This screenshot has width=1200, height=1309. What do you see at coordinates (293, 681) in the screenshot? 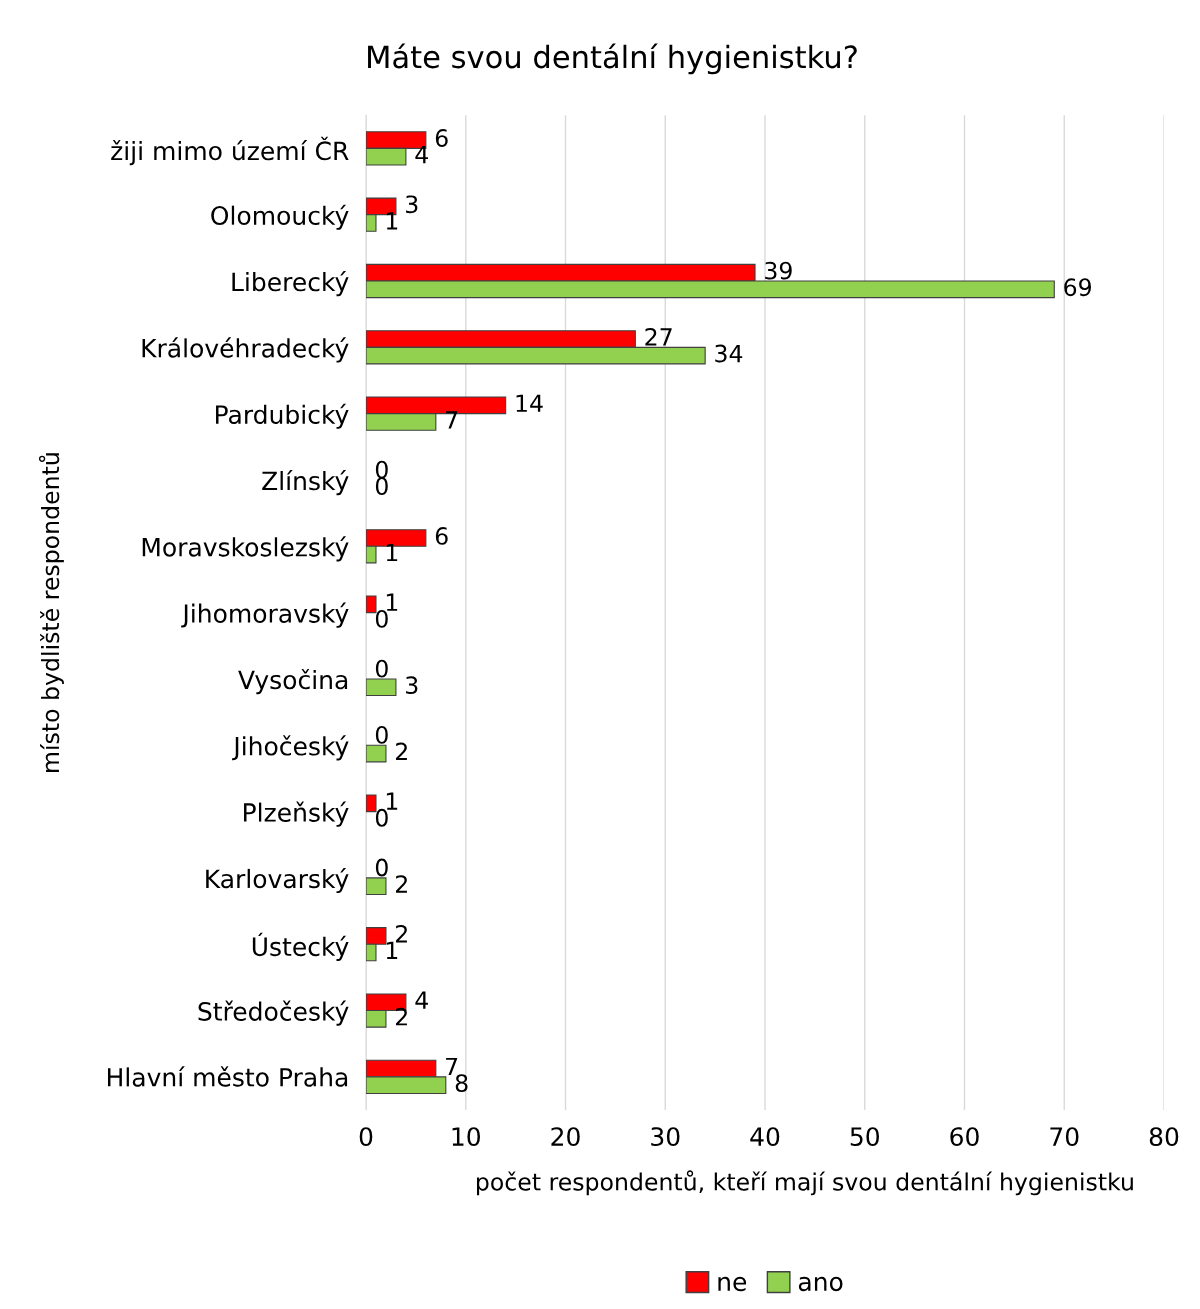
I see `y-tick-label: Vysočina` at bounding box center [293, 681].